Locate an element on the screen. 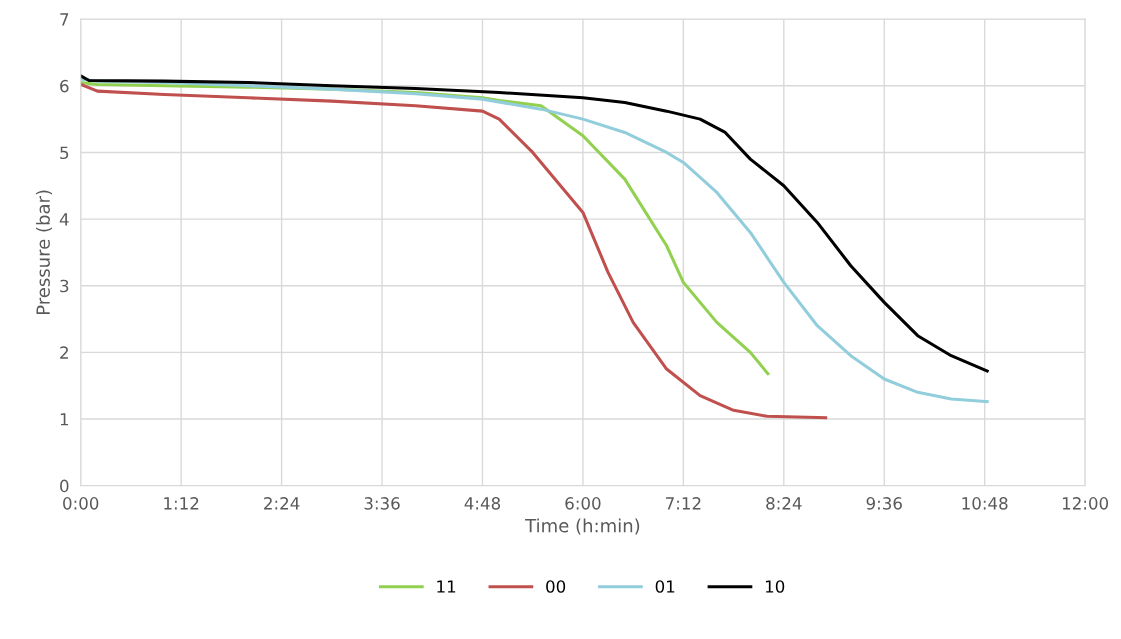  y-tick-label: 3 is located at coordinates (64, 286).